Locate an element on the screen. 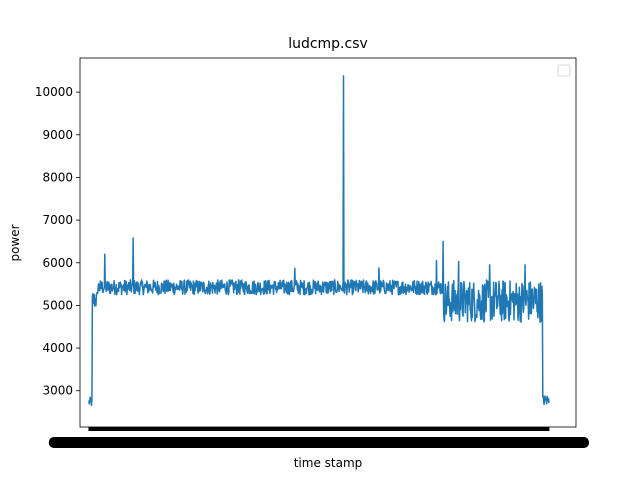 This screenshot has width=640, height=480. x-tick-marks is located at coordinates (319, 429).